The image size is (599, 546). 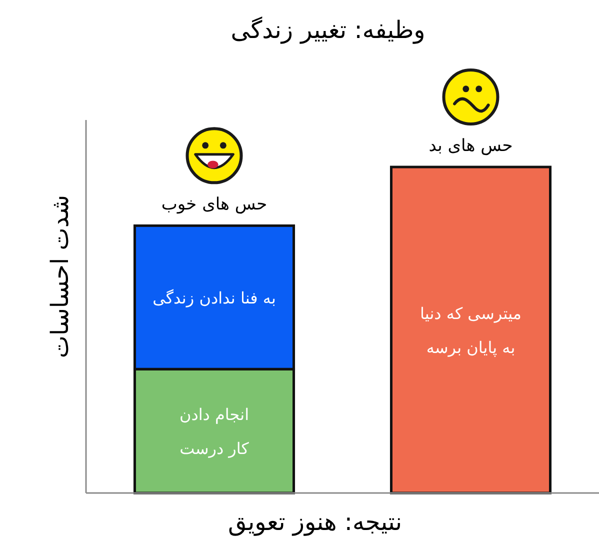 I want to click on series-label: میترسی که دنیا به پایان برسه, so click(x=471, y=330).